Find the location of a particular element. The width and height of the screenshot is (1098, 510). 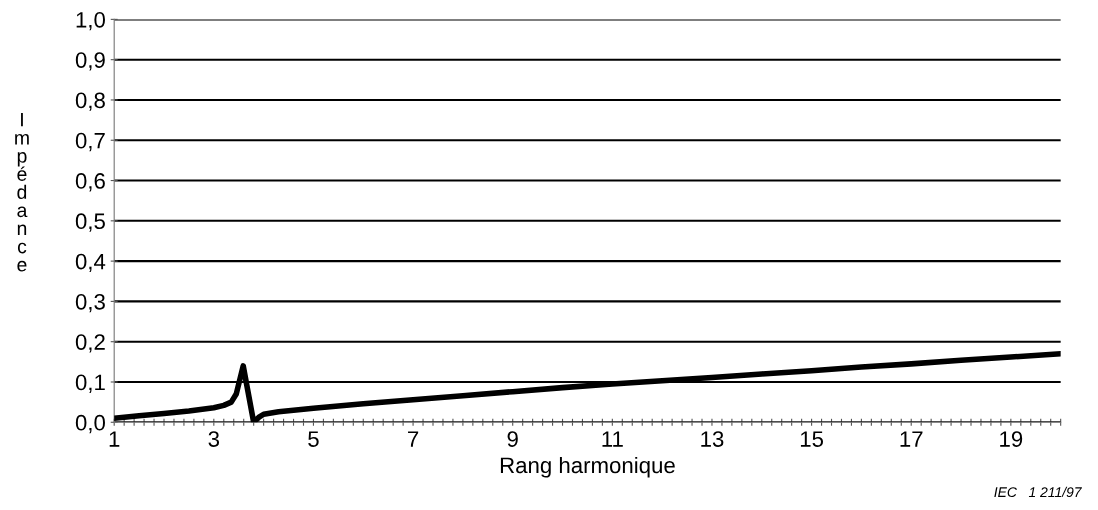

y-tick-label: 0,6 is located at coordinates (90, 182).